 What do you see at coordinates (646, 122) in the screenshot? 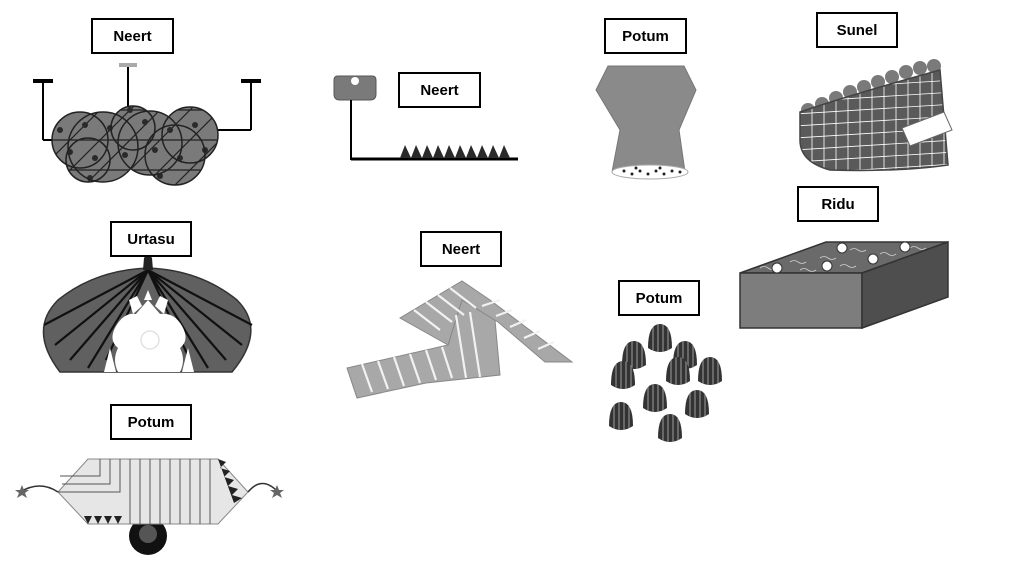
I see `funnel-figure` at bounding box center [646, 122].